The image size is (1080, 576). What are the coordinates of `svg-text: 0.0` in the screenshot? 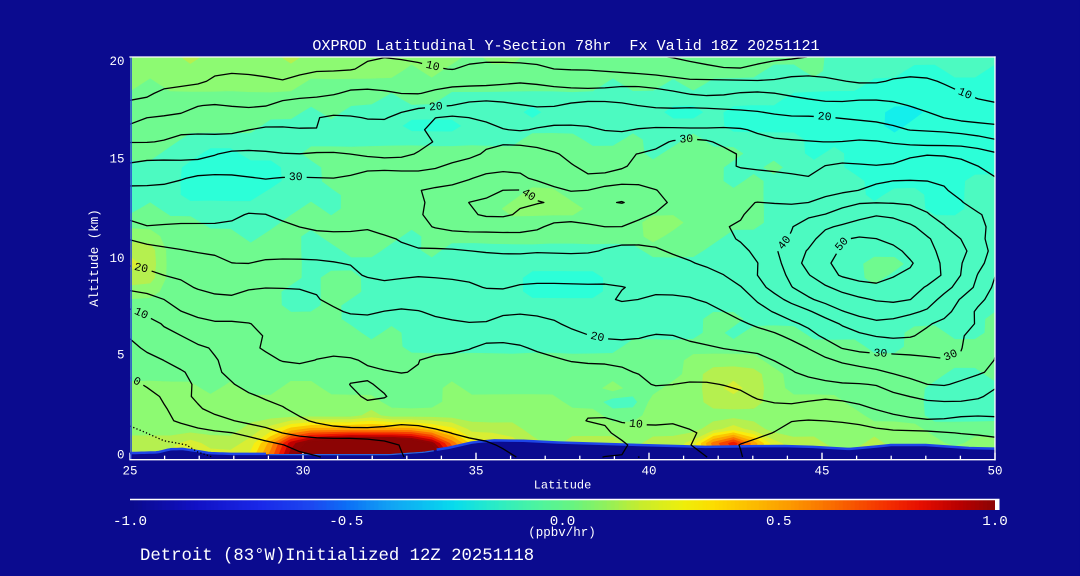 It's located at (563, 522).